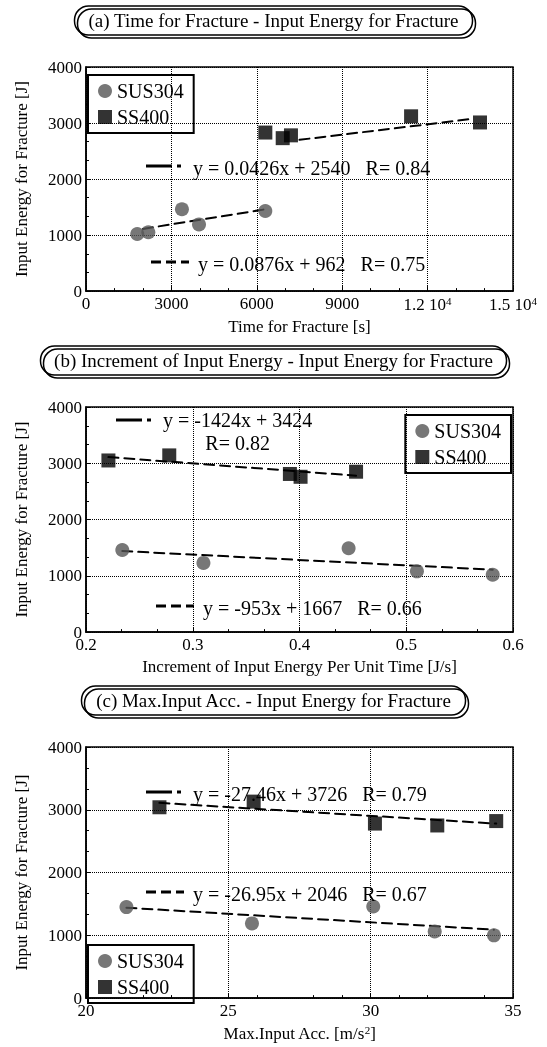 This screenshot has width=547, height=1047. I want to click on x-tick-label: 3000, so click(171, 304).